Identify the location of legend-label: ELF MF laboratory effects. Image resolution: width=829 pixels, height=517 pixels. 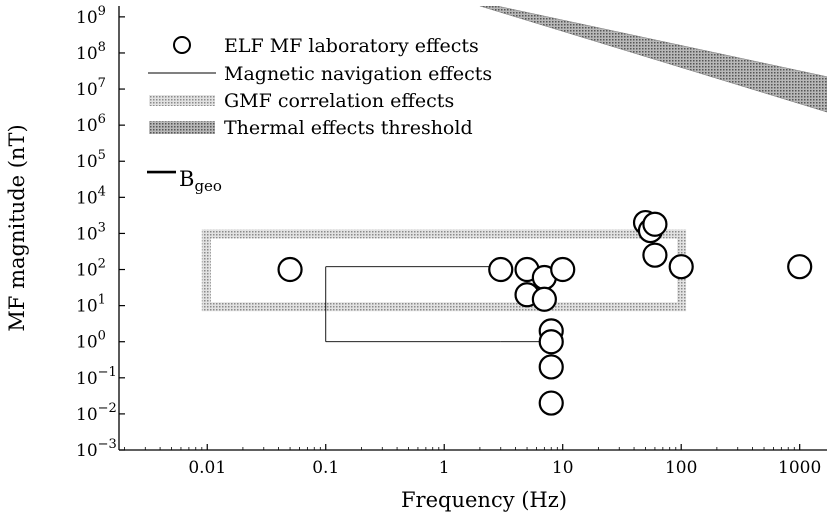
(351, 46).